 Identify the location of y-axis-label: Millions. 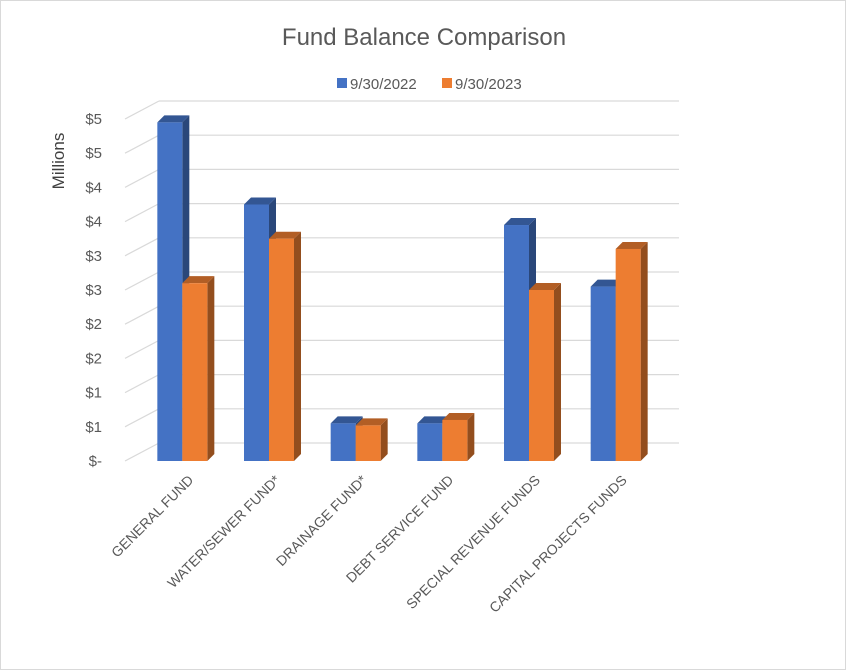
(58, 161).